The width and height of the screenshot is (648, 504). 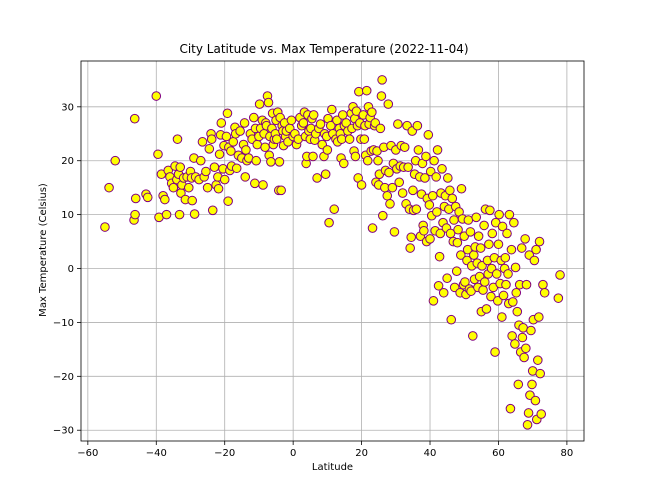 I want to click on x-tick-label: −40, so click(x=156, y=453).